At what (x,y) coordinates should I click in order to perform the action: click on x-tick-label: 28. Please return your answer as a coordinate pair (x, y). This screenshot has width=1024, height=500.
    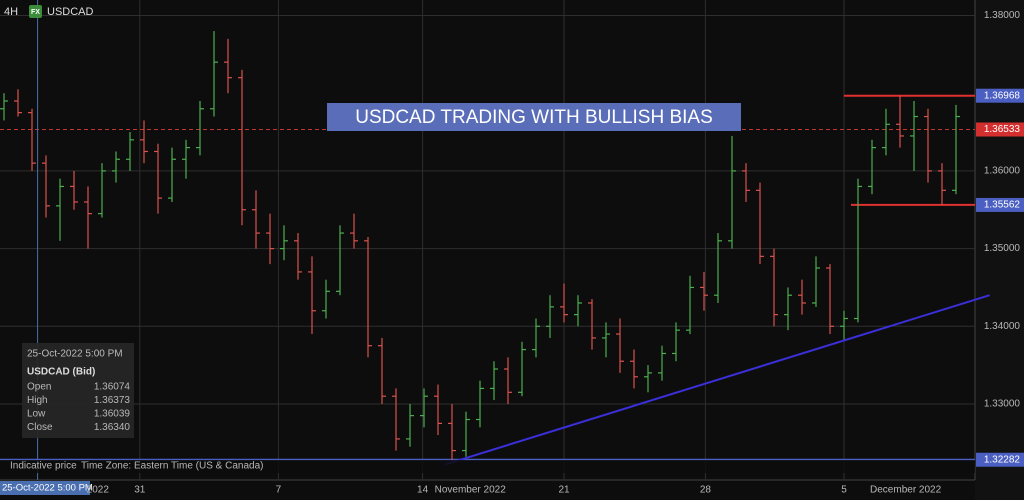
    Looking at the image, I should click on (706, 490).